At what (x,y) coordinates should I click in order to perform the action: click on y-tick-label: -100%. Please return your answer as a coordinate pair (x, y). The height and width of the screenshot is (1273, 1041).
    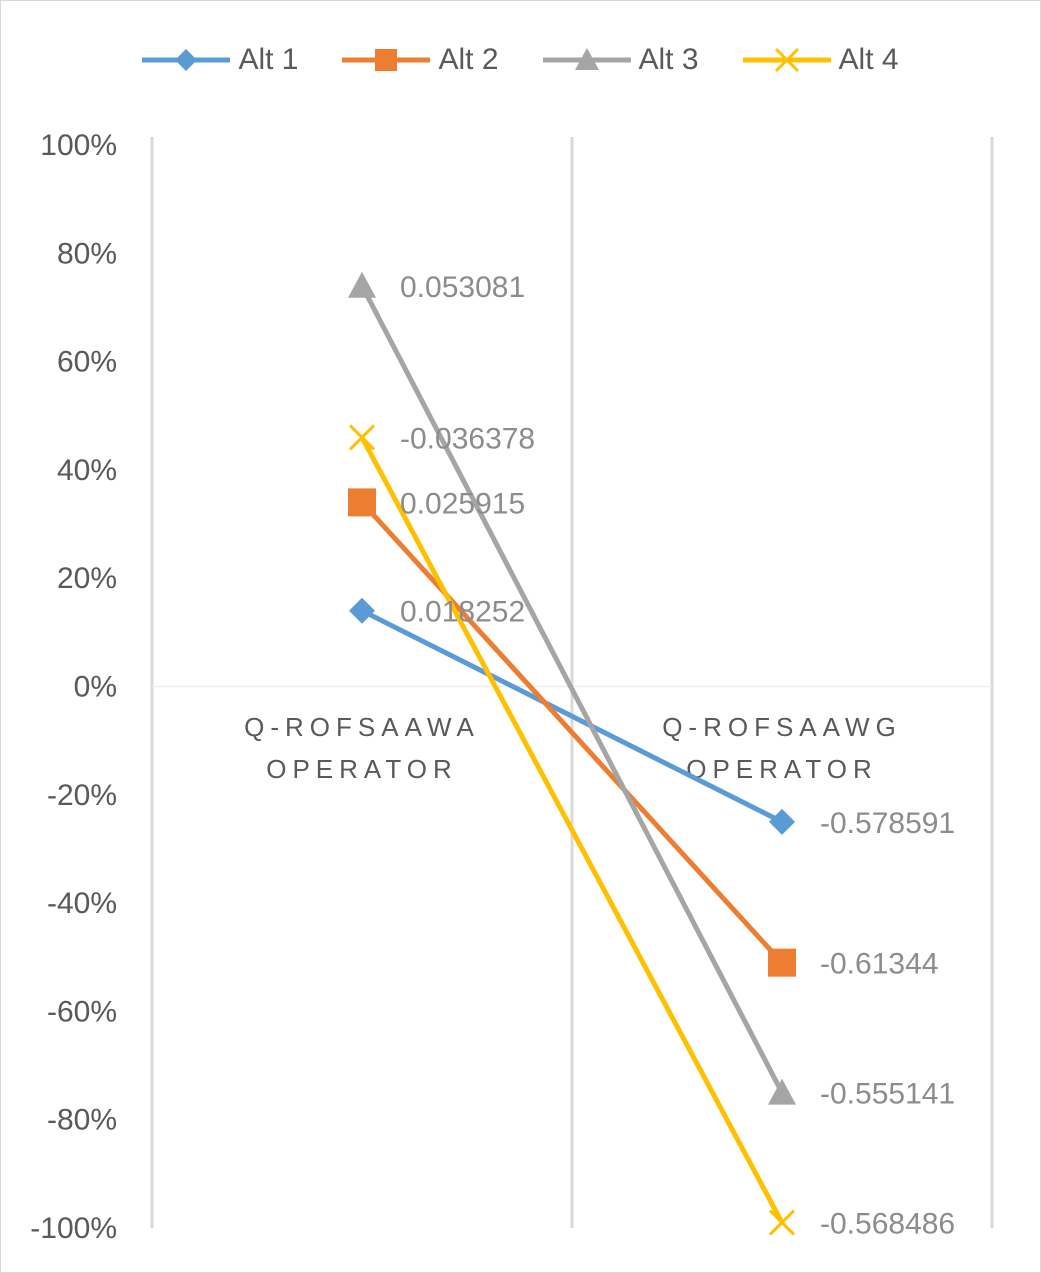
    Looking at the image, I should click on (73, 1228).